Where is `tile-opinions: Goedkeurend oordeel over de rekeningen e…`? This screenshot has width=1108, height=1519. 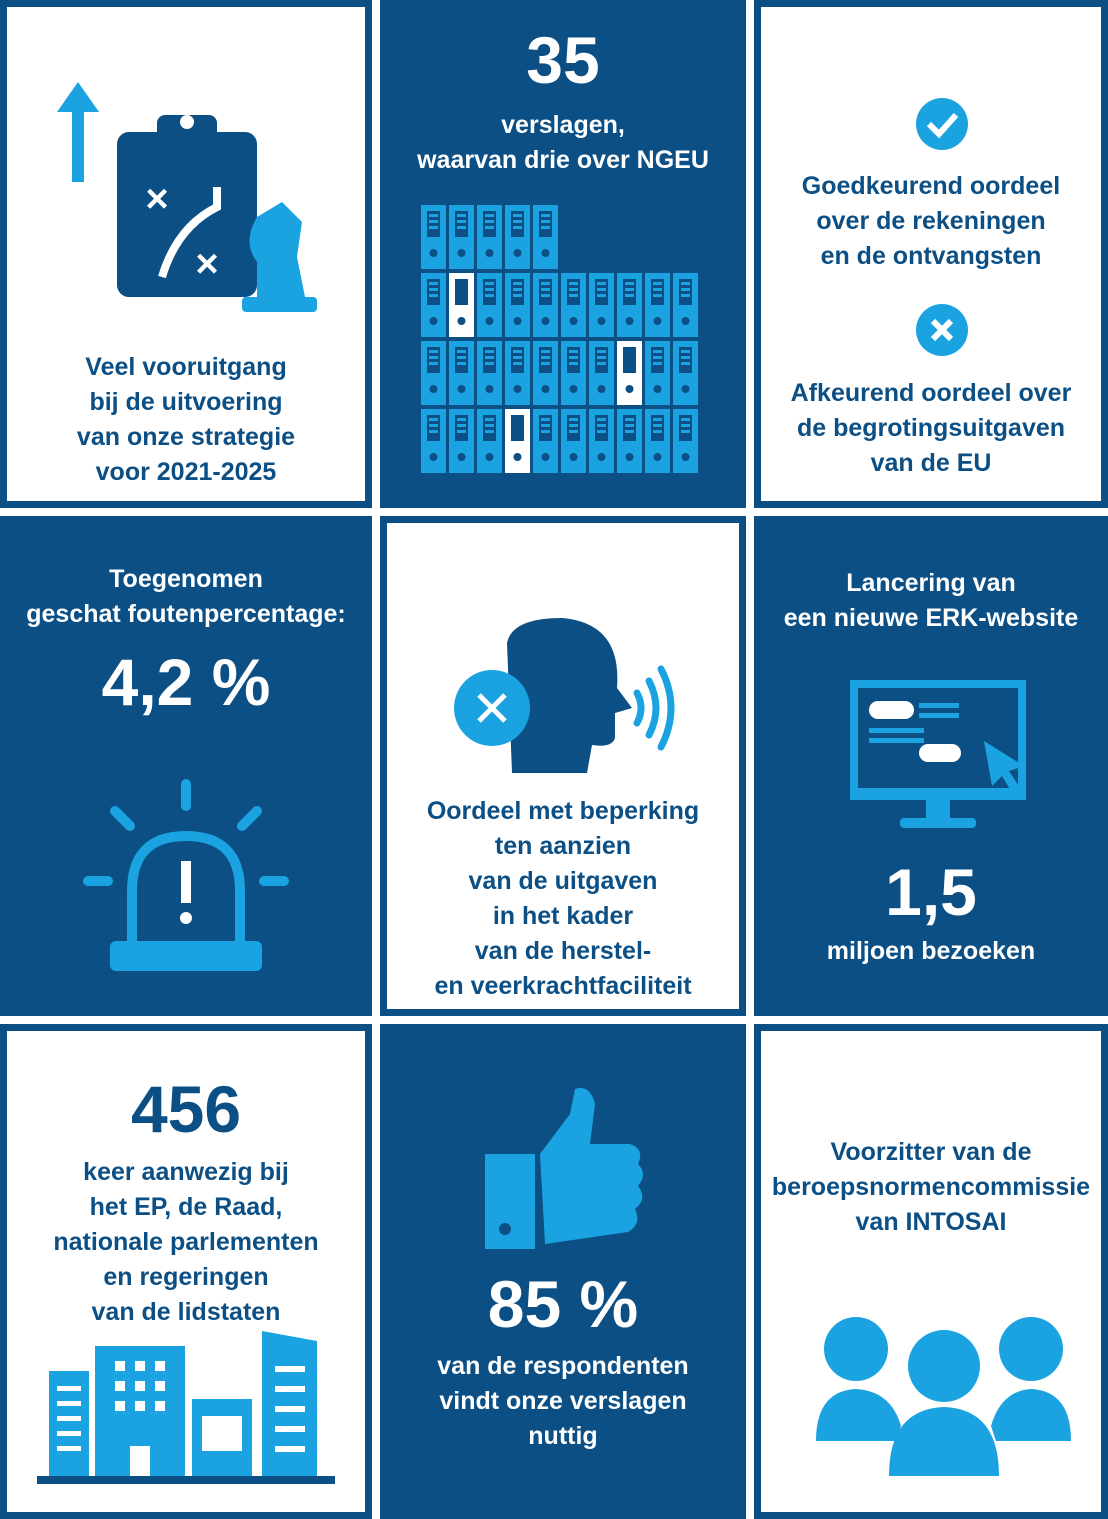 tile-opinions: Goedkeurend oordeel over de rekeningen e… is located at coordinates (931, 254).